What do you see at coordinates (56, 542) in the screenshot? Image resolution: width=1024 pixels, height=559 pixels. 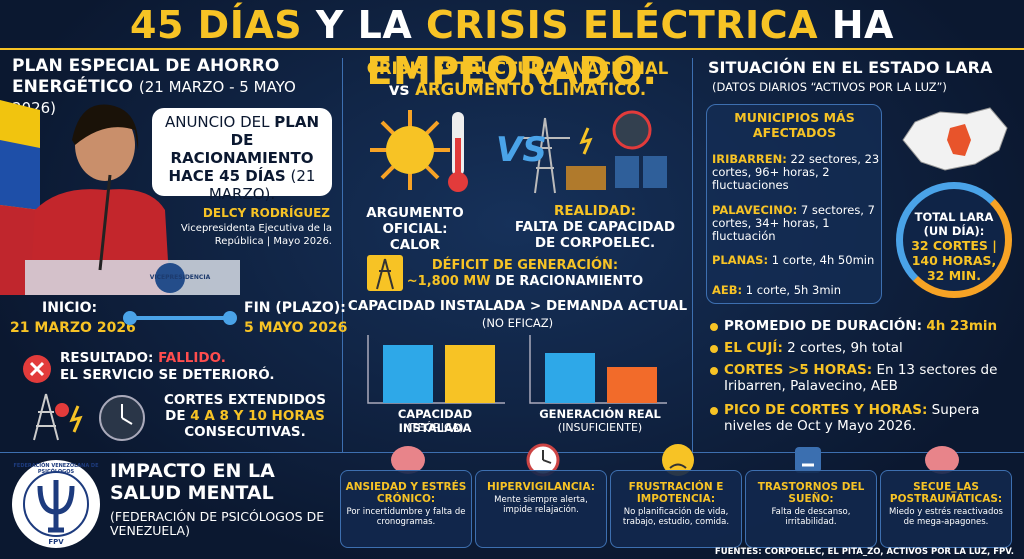 I see `logo-abbr: FPV` at bounding box center [56, 542].